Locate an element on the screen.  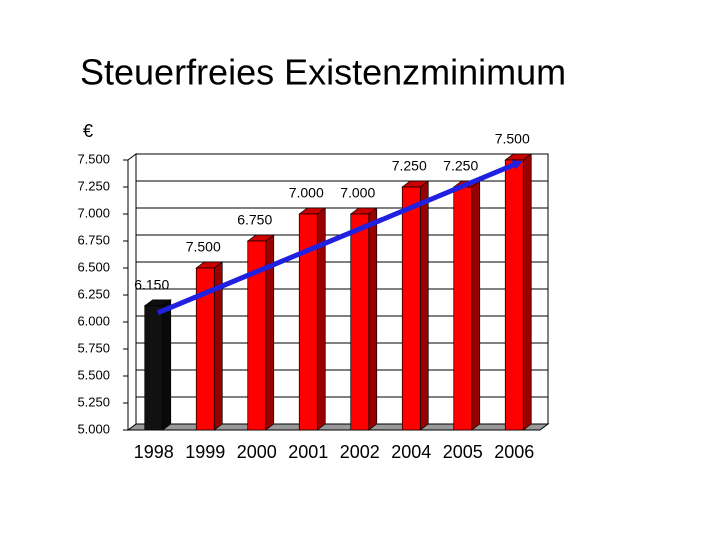
y-tick-label: 6.500 is located at coordinates (93, 266).